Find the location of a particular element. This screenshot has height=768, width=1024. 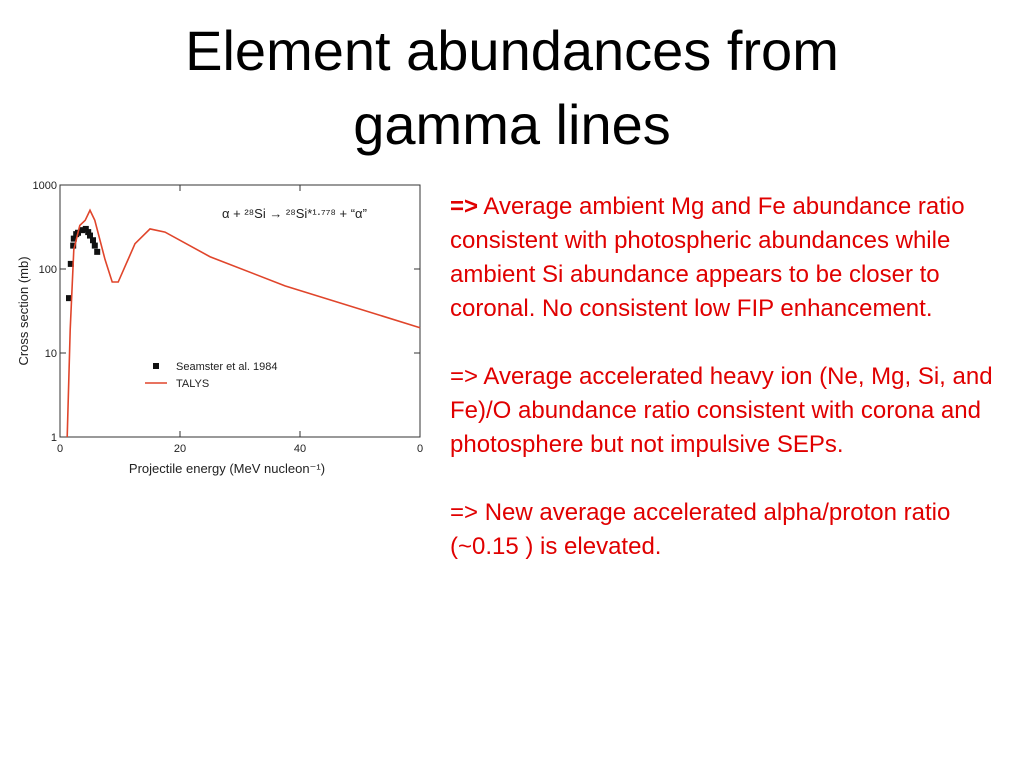

x-tick-label: 40 is located at coordinates (300, 449).